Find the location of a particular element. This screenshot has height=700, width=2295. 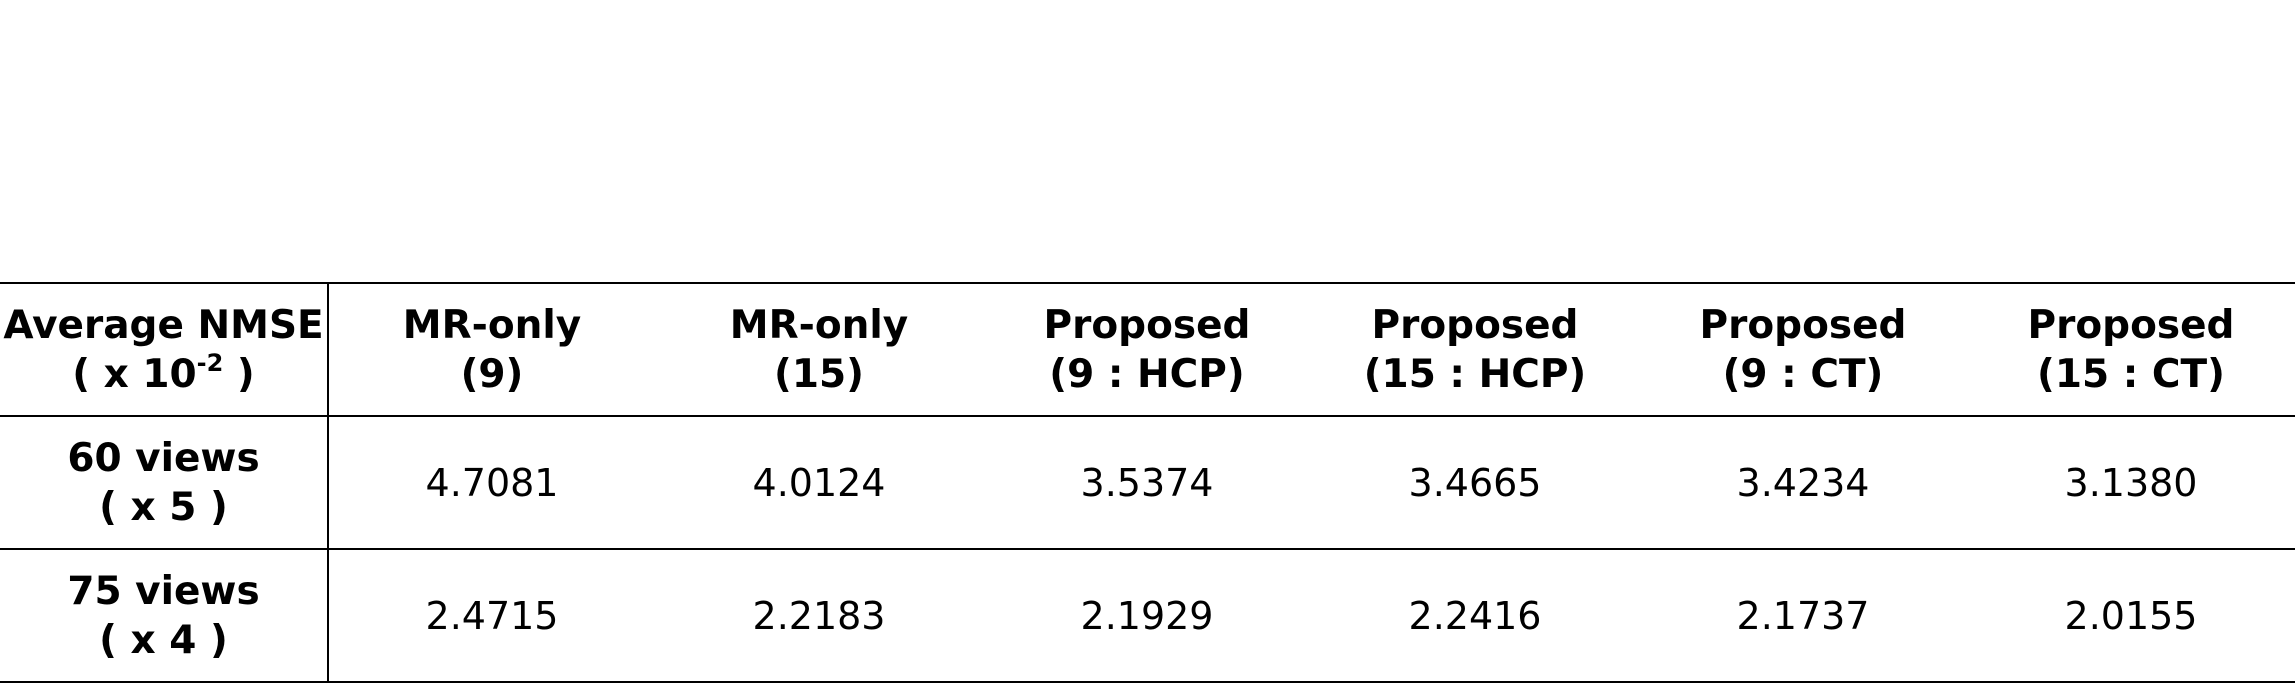

column-header-mr-only-9: MR-only (9) is located at coordinates (491, 349).